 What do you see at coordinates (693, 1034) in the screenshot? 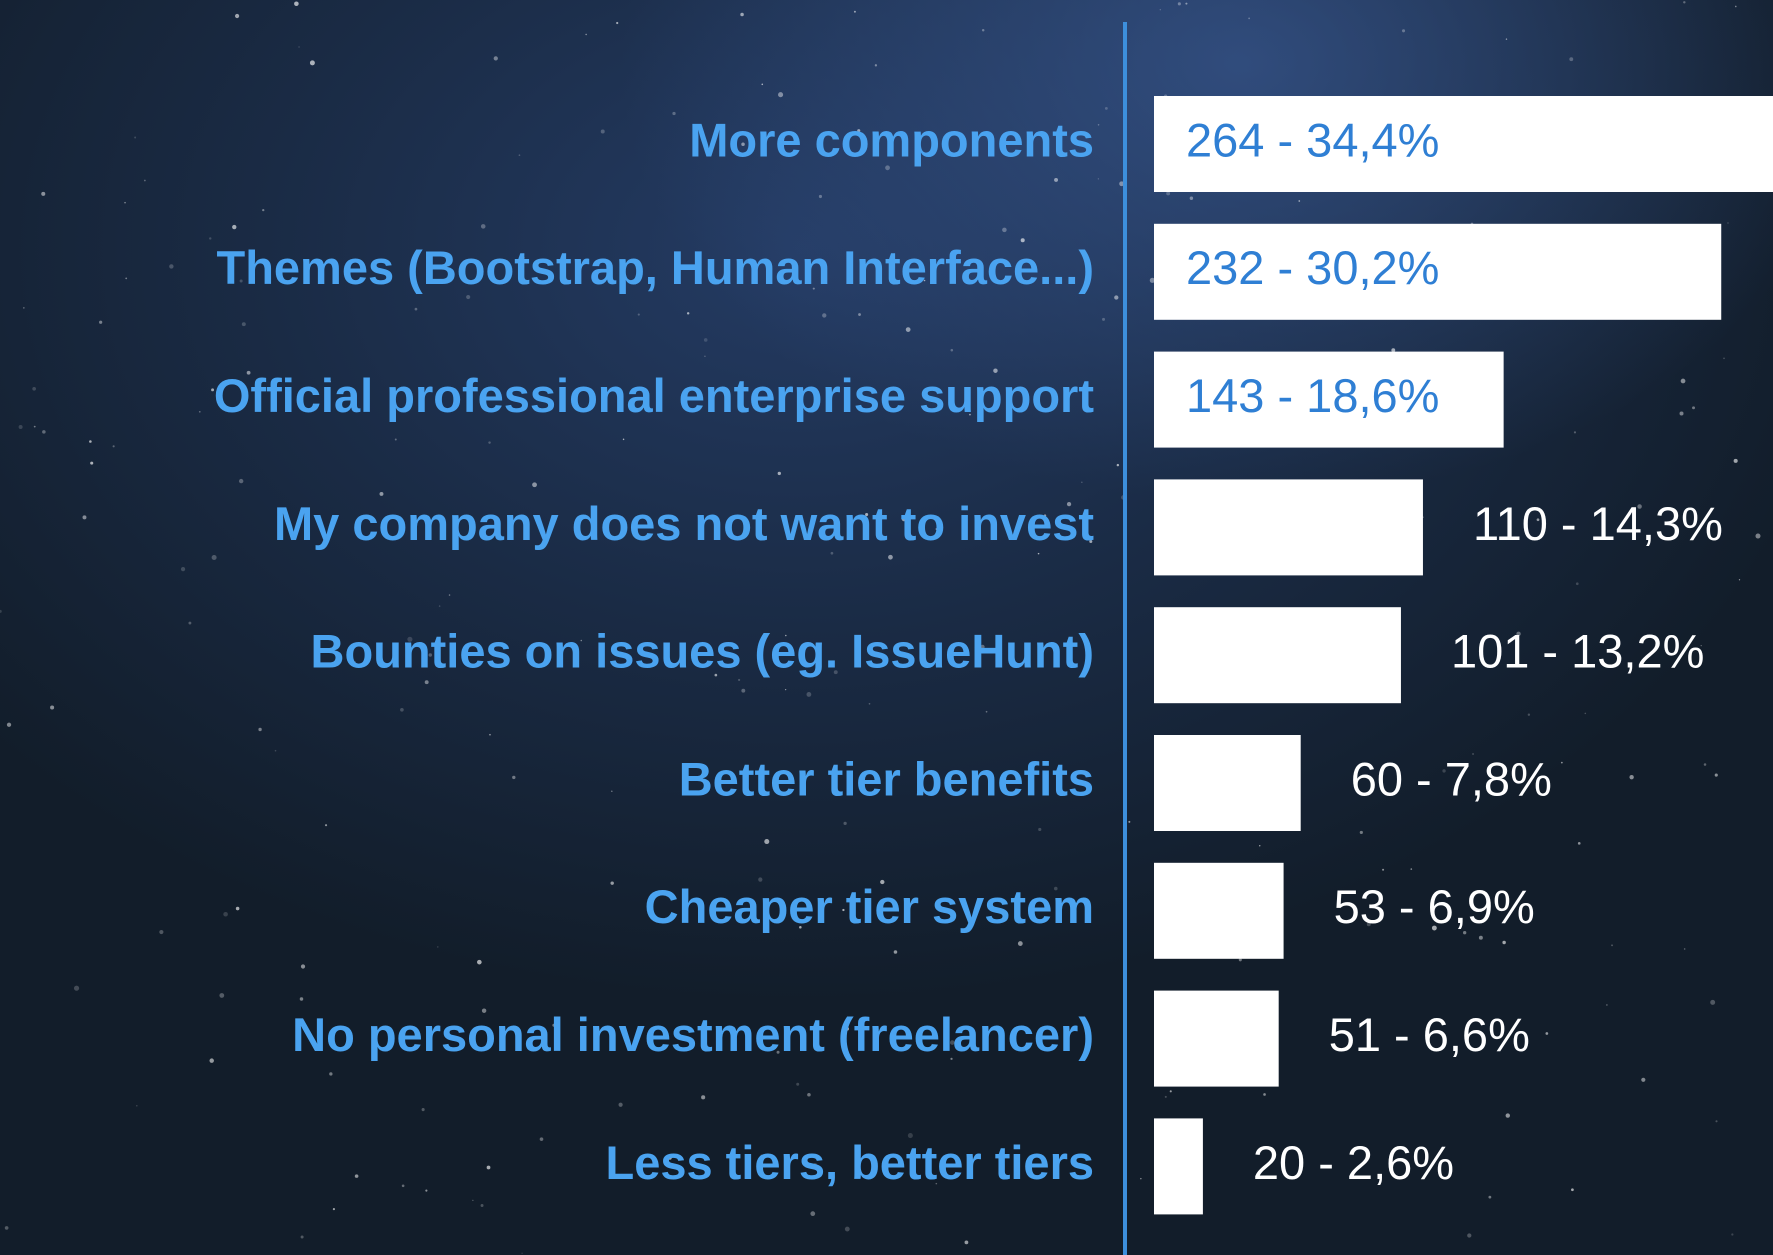
I see `category-label: No personal investment (freelancer)` at bounding box center [693, 1034].